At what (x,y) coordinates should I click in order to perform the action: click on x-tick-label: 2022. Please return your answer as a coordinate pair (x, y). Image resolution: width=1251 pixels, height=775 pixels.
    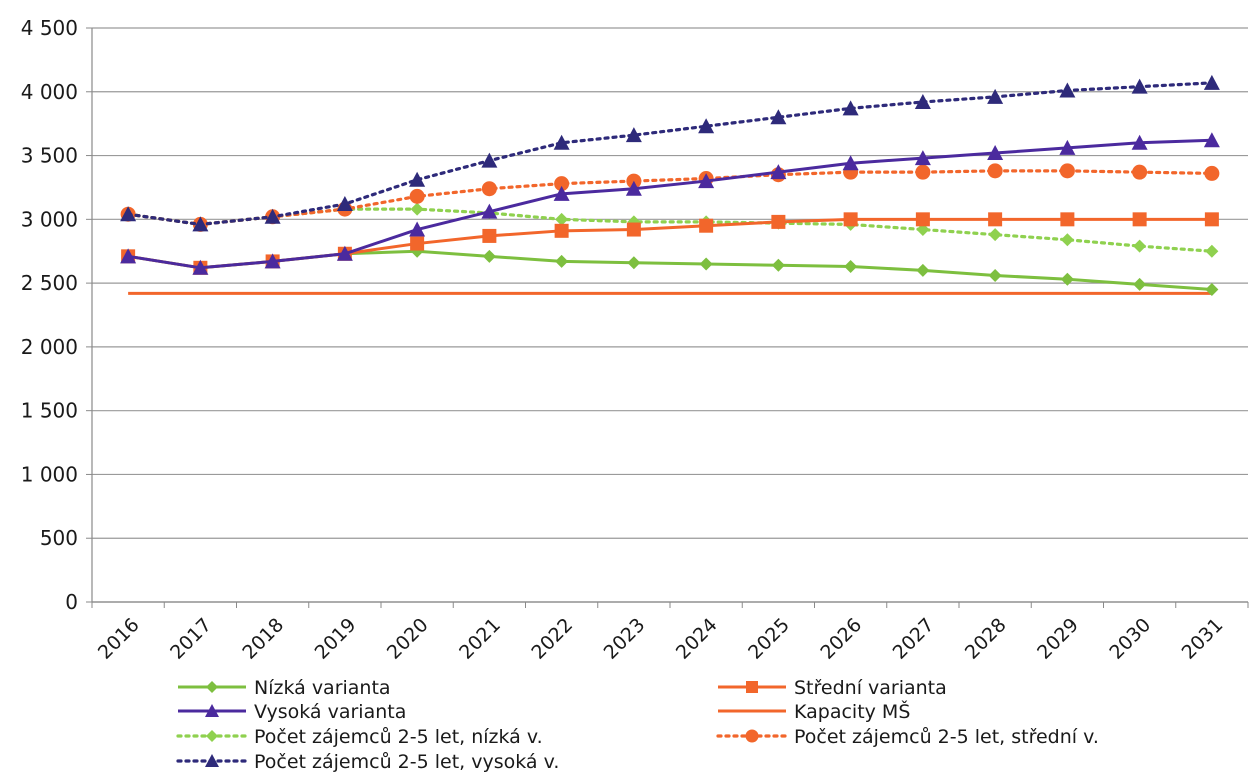
    Looking at the image, I should click on (552, 639).